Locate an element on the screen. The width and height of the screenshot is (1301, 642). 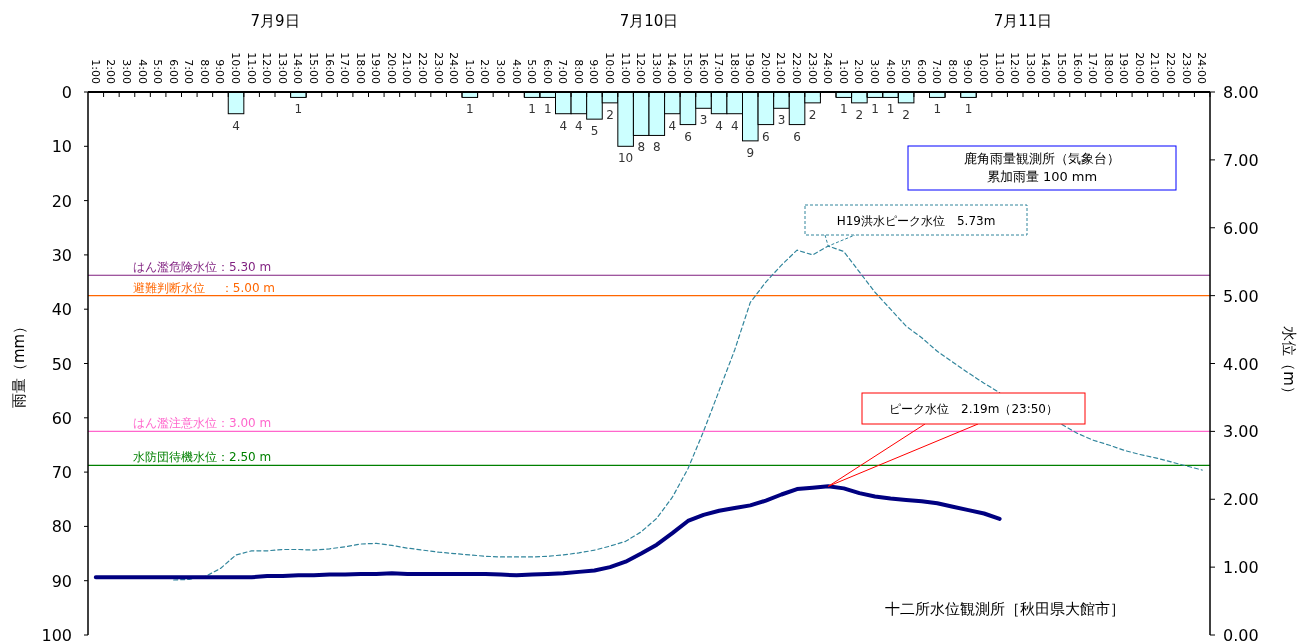
annotation: 累加雨量 100 mm is located at coordinates (1042, 176).